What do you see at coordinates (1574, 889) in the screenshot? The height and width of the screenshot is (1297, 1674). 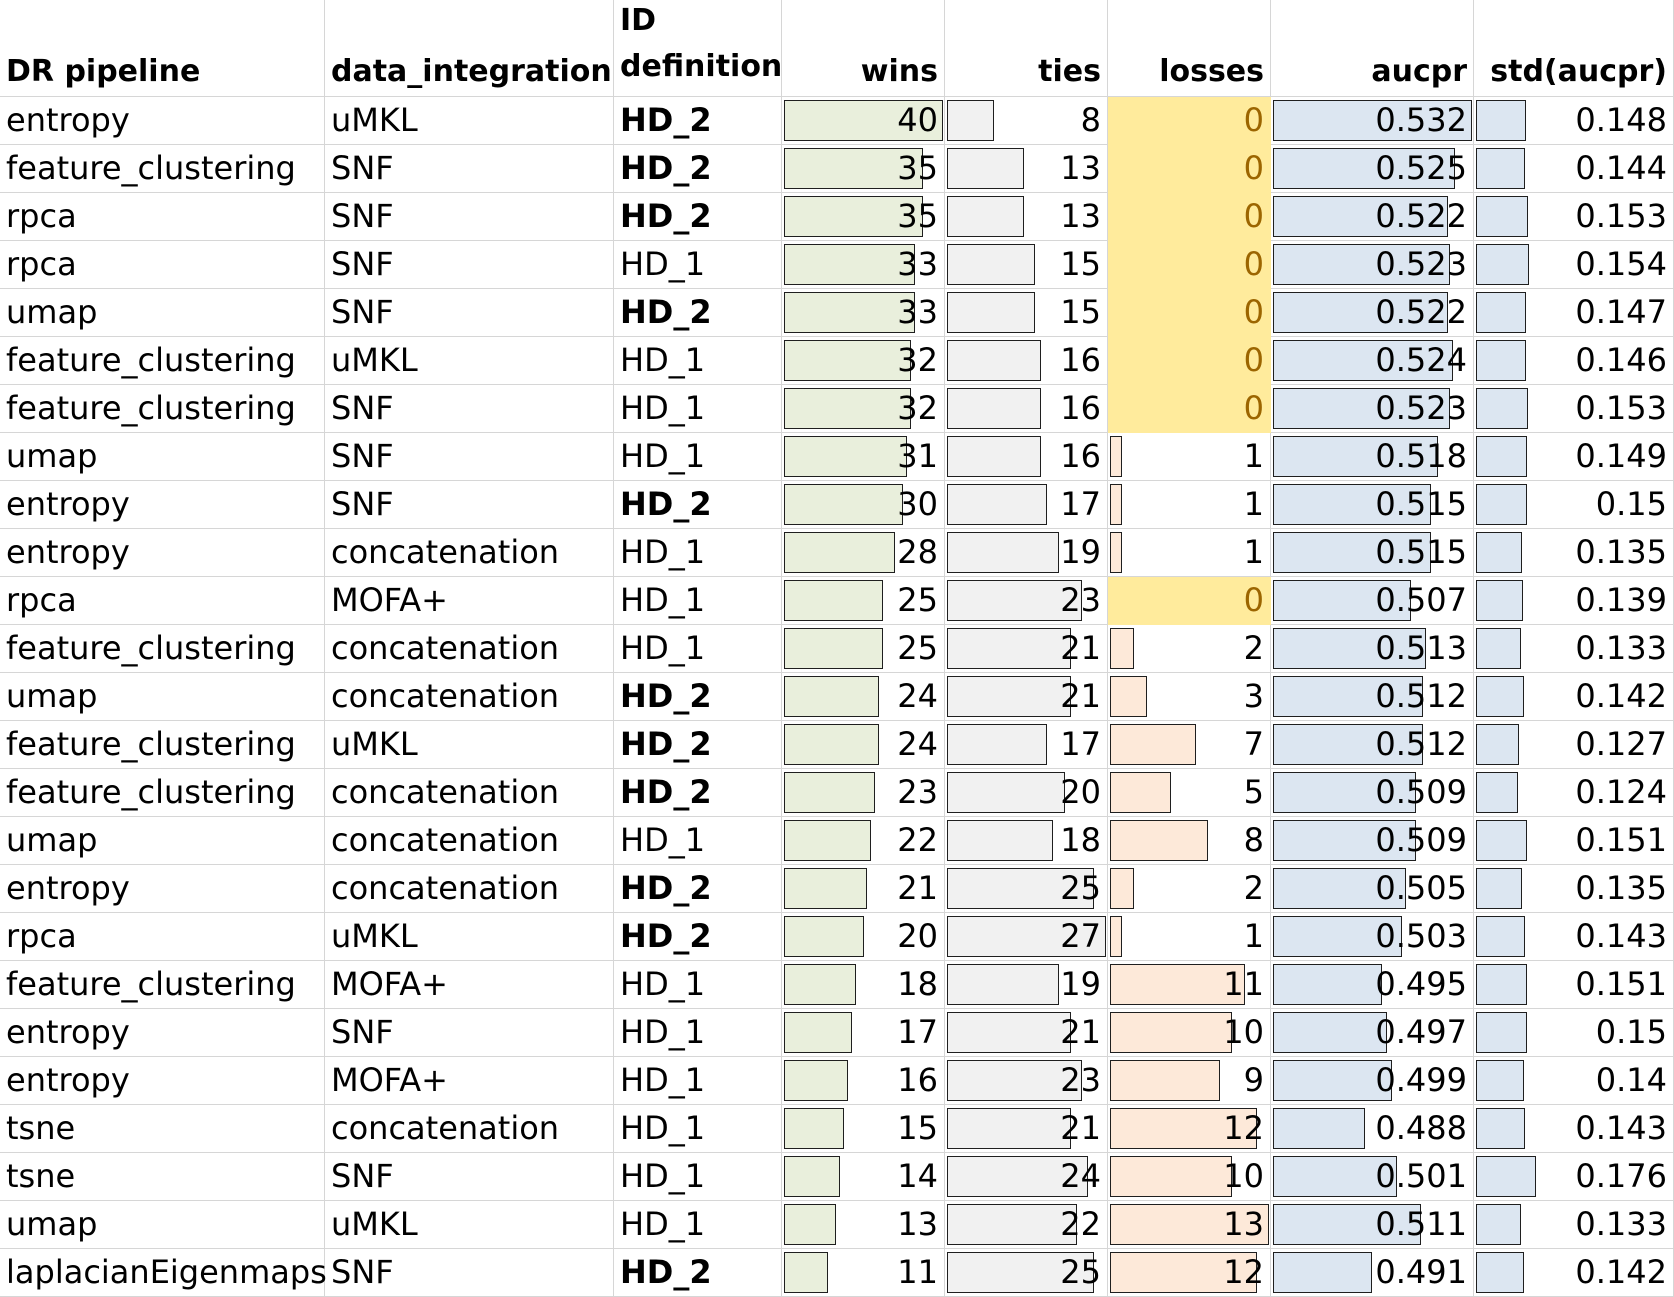 I see `cell-std-aucpr: 0.135` at bounding box center [1574, 889].